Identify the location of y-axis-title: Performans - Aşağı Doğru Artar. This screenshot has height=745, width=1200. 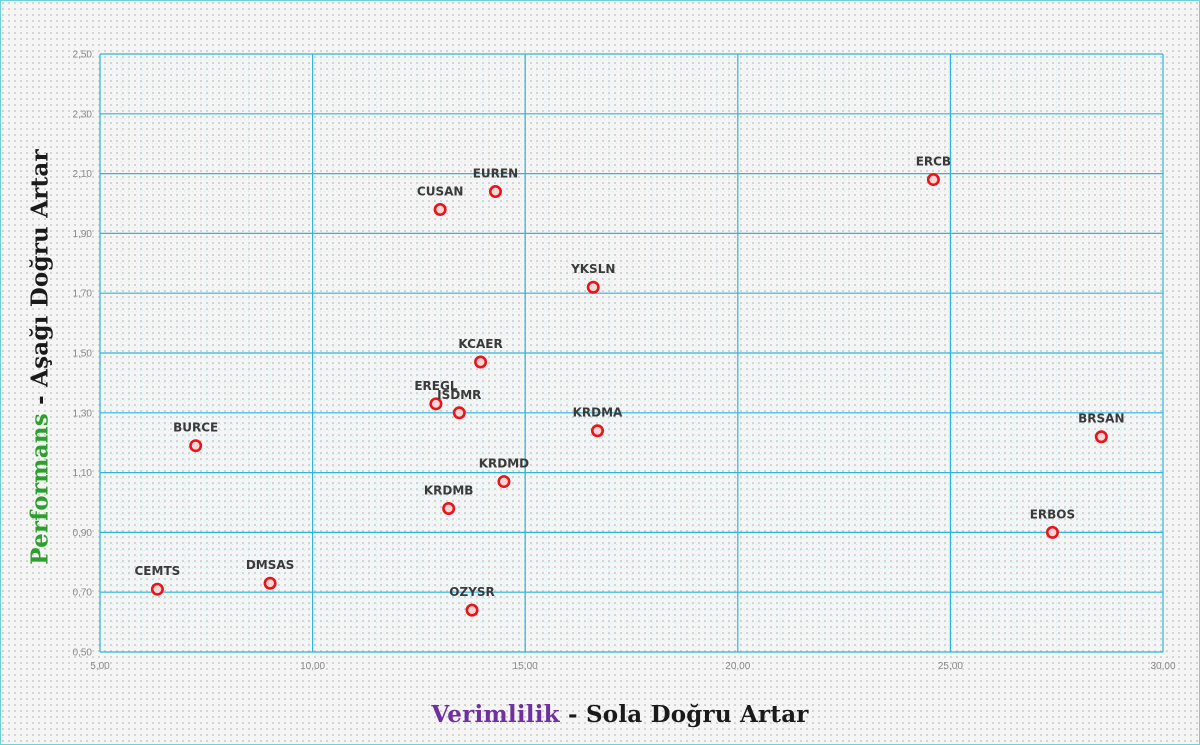
(40, 357).